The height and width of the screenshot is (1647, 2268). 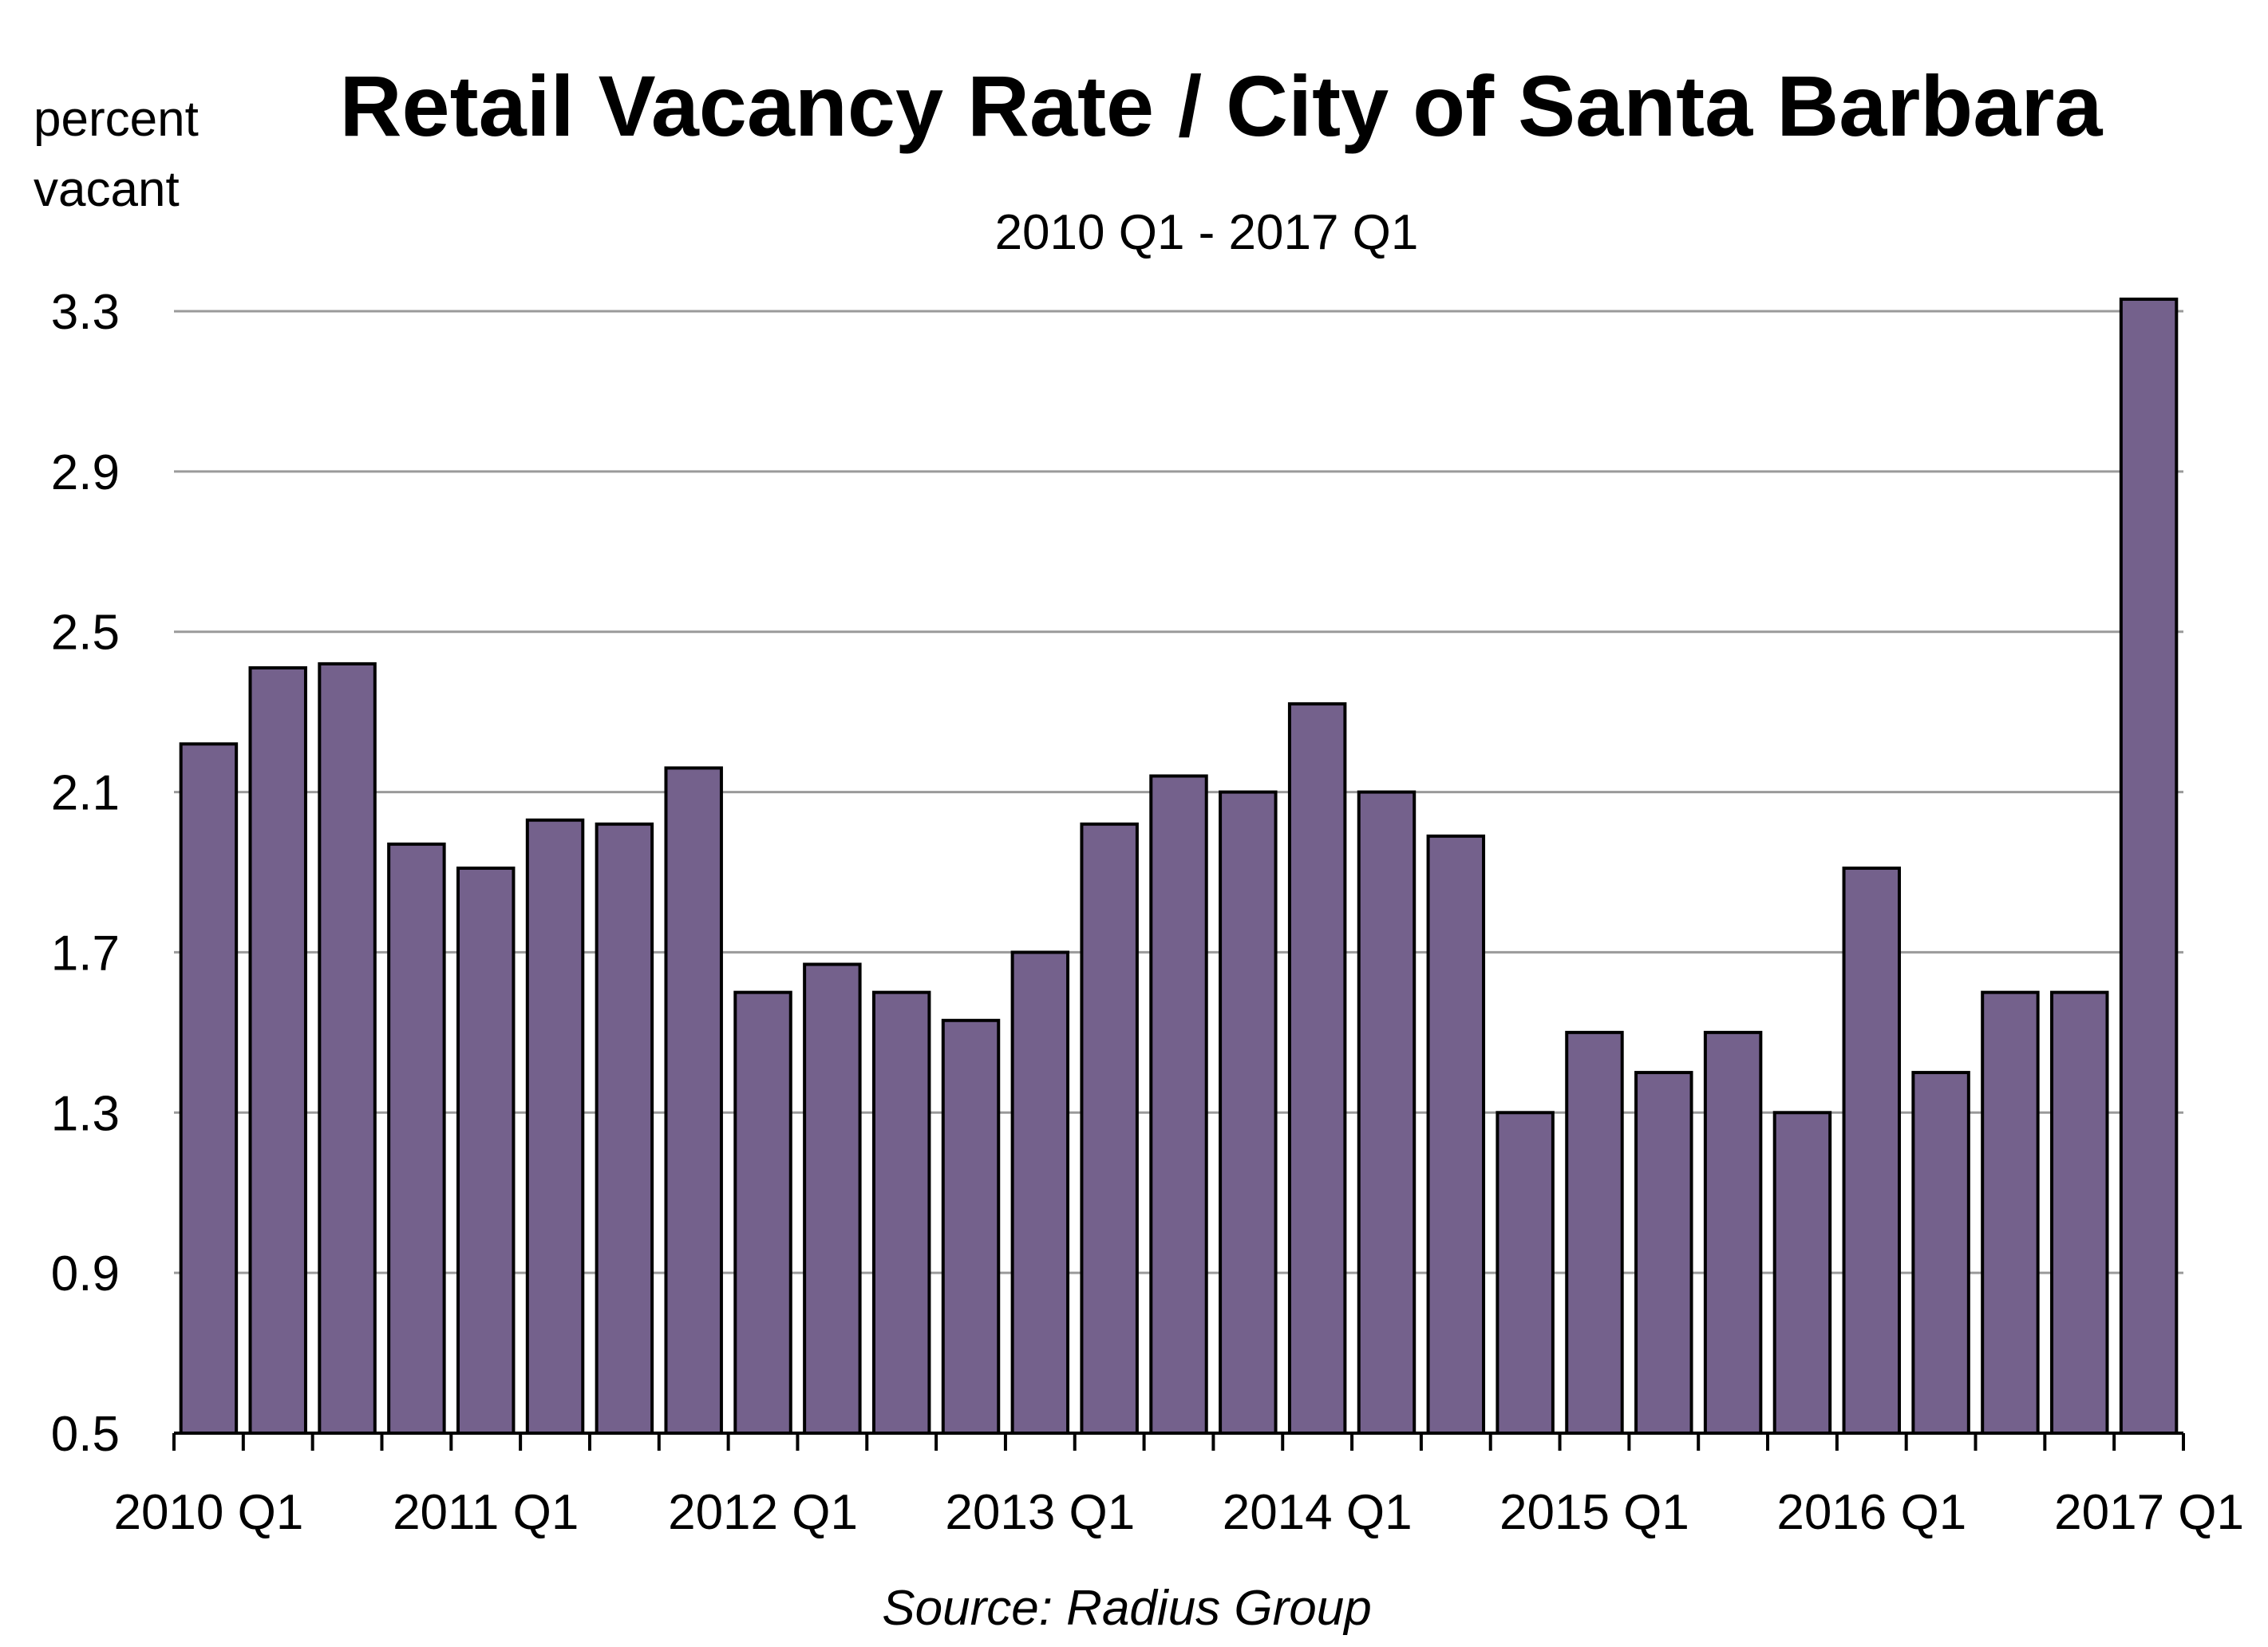 I want to click on y-tick-label: 0.5, so click(x=85, y=1434).